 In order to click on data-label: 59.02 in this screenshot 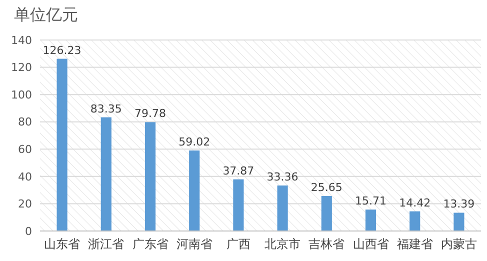, I will do `click(194, 141)`.